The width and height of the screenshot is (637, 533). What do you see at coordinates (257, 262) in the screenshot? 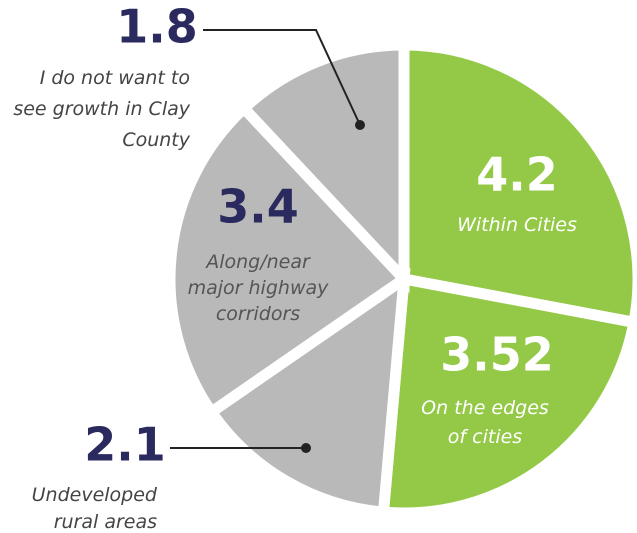
I see `label-line: Along/near` at bounding box center [257, 262].